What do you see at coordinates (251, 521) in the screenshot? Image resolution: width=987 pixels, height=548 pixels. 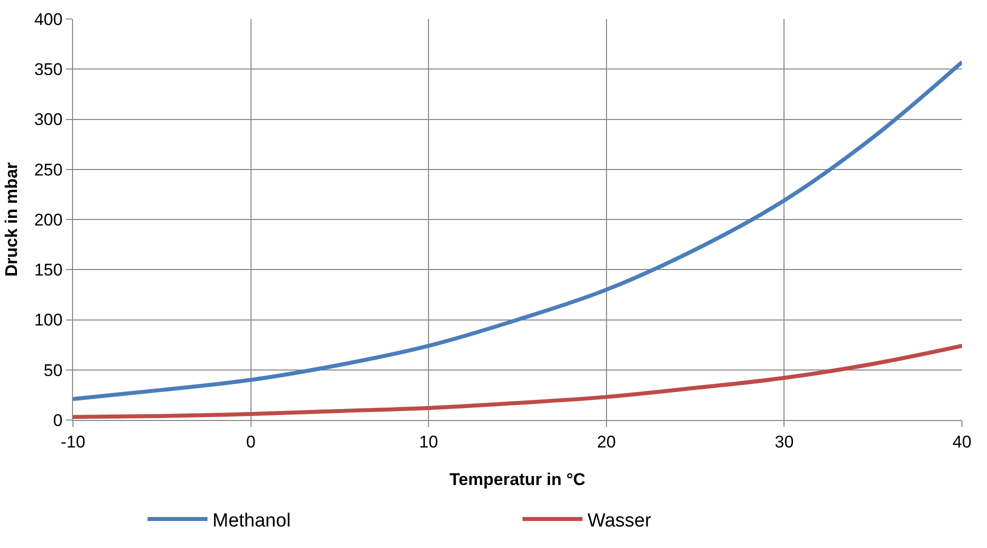 I see `legend-label: Methanol` at bounding box center [251, 521].